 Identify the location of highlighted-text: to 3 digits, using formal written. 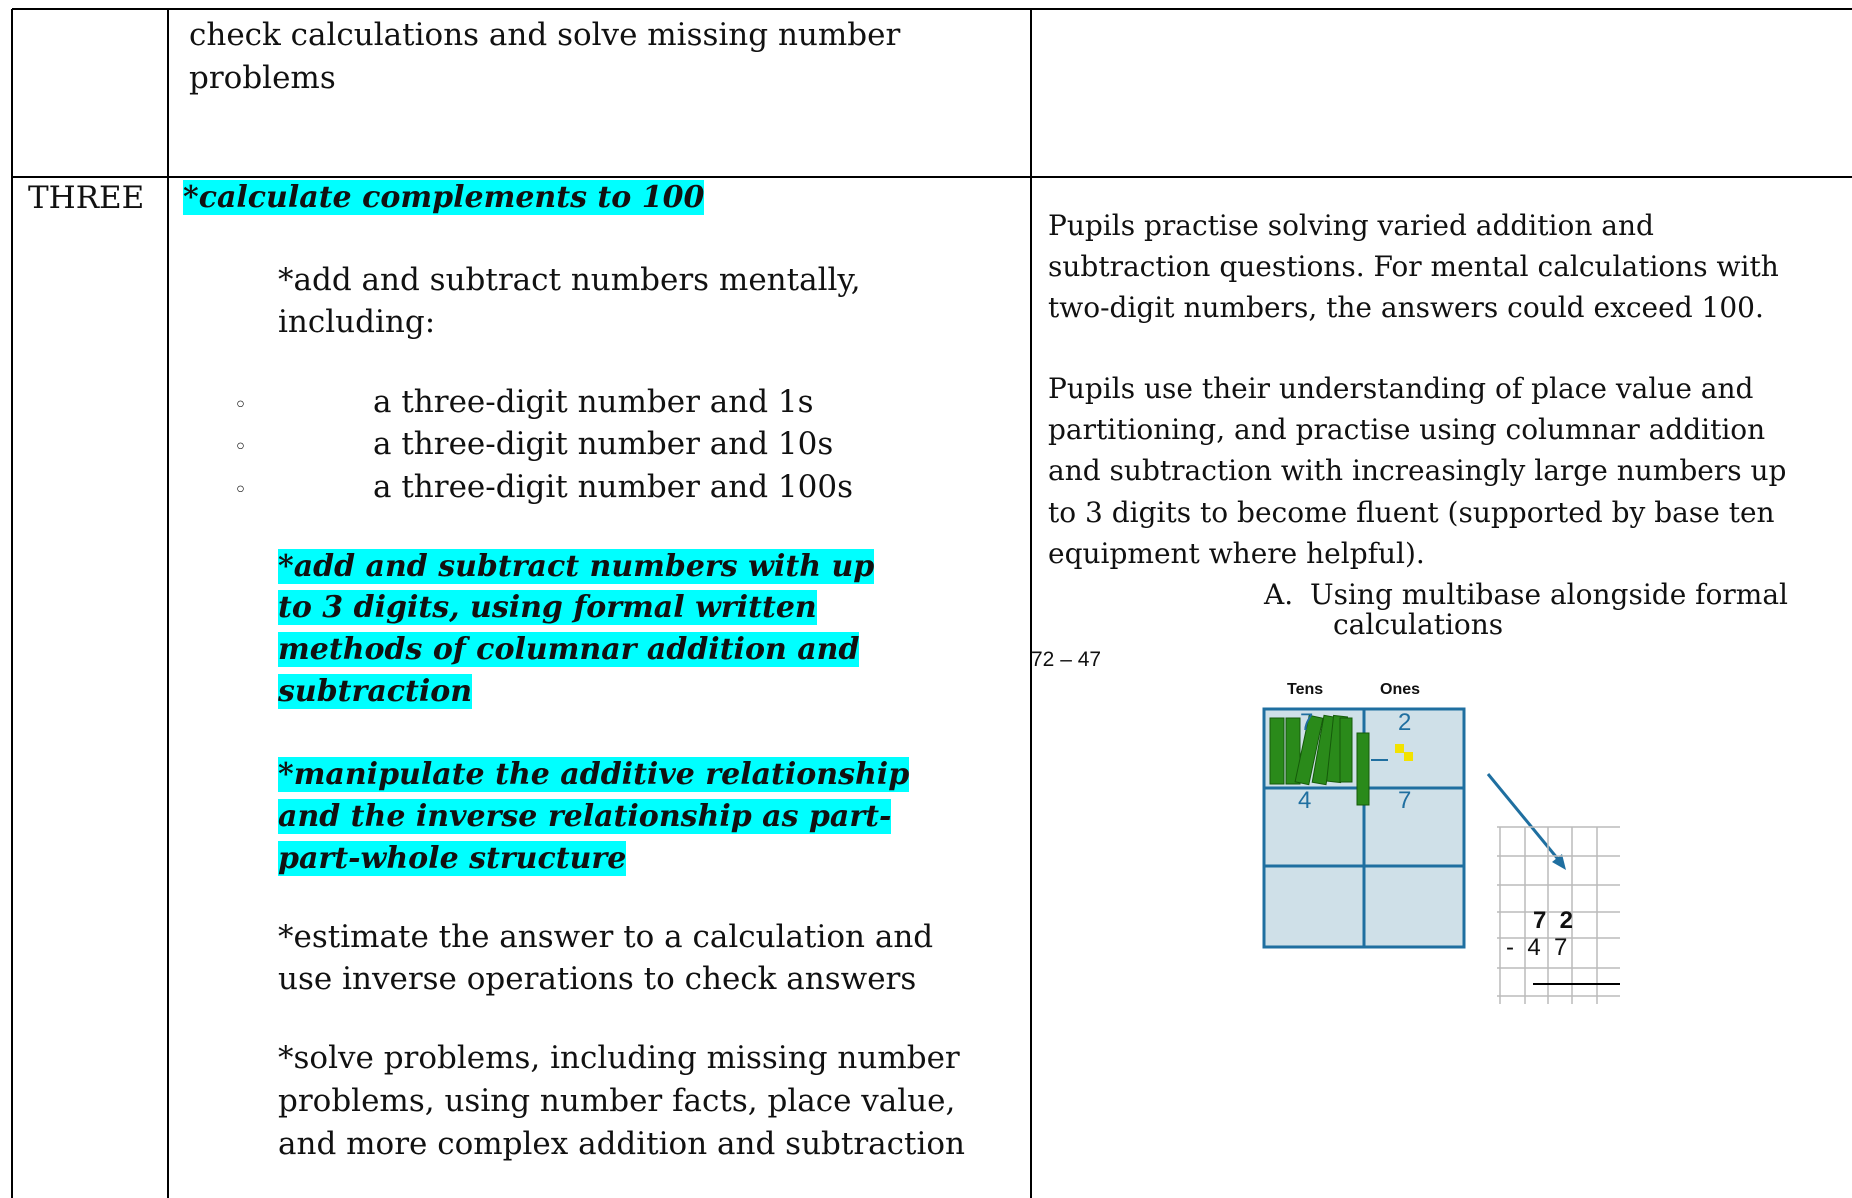
(547, 607).